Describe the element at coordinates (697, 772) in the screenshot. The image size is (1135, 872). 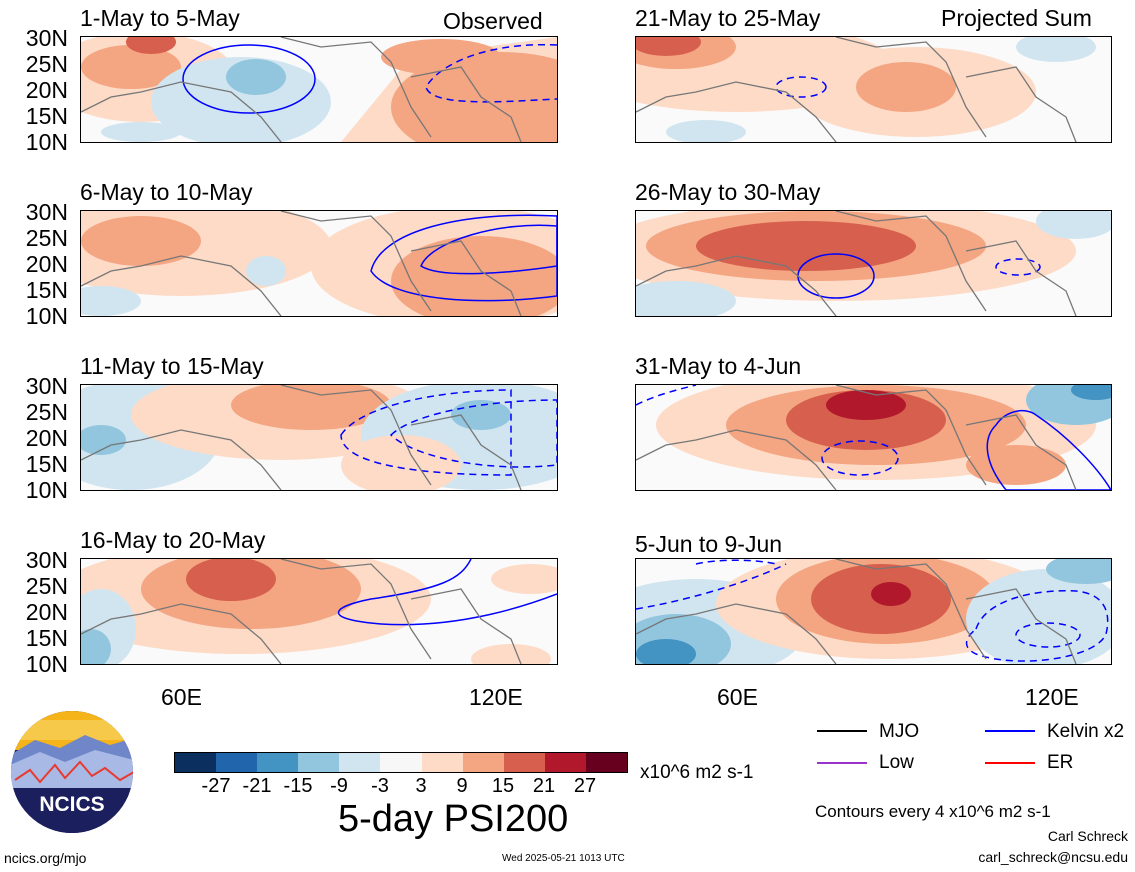
I see `colorbar-units: x10^6 m2 s-1` at that location.